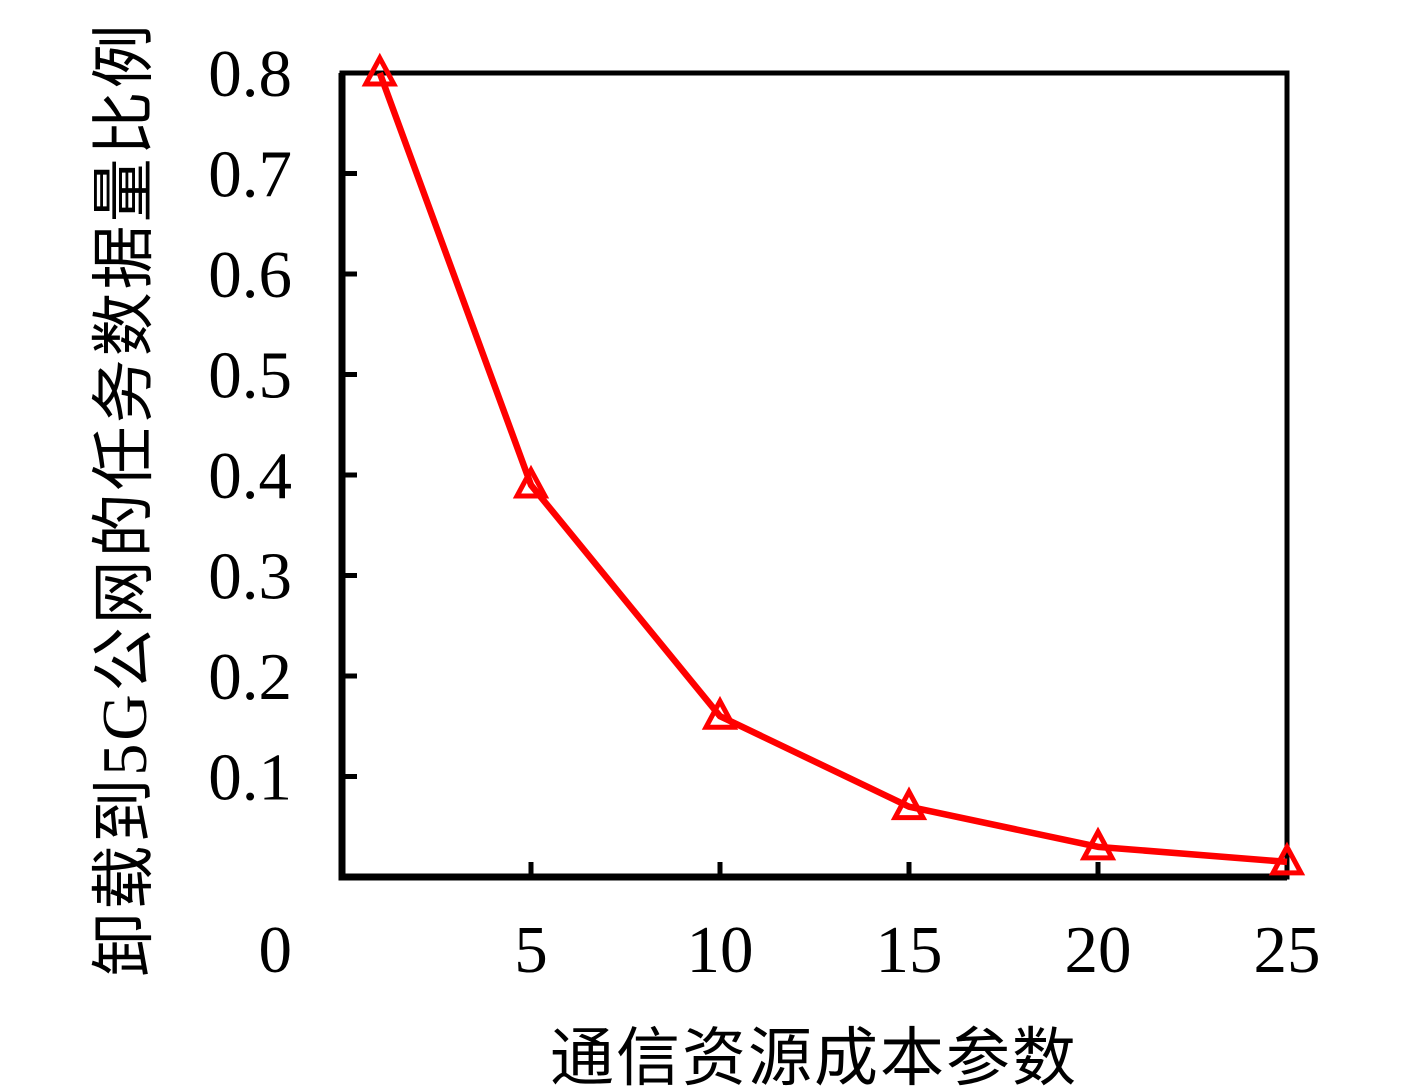 This screenshot has height=1092, width=1417. I want to click on x-tick-label: 5, so click(531, 950).